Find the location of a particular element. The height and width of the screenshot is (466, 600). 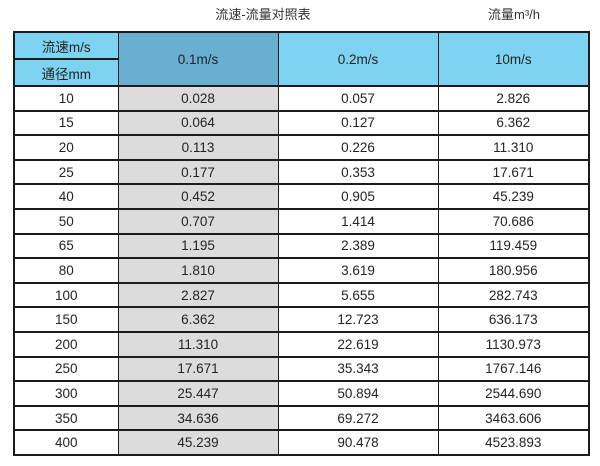

table-row: 300 25.447 50.894 2544.690 is located at coordinates (301, 393).